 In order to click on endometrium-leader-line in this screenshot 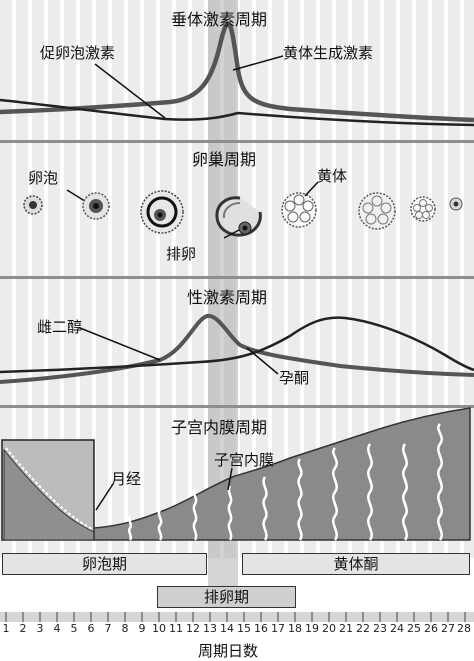, I will do `click(230, 479)`.